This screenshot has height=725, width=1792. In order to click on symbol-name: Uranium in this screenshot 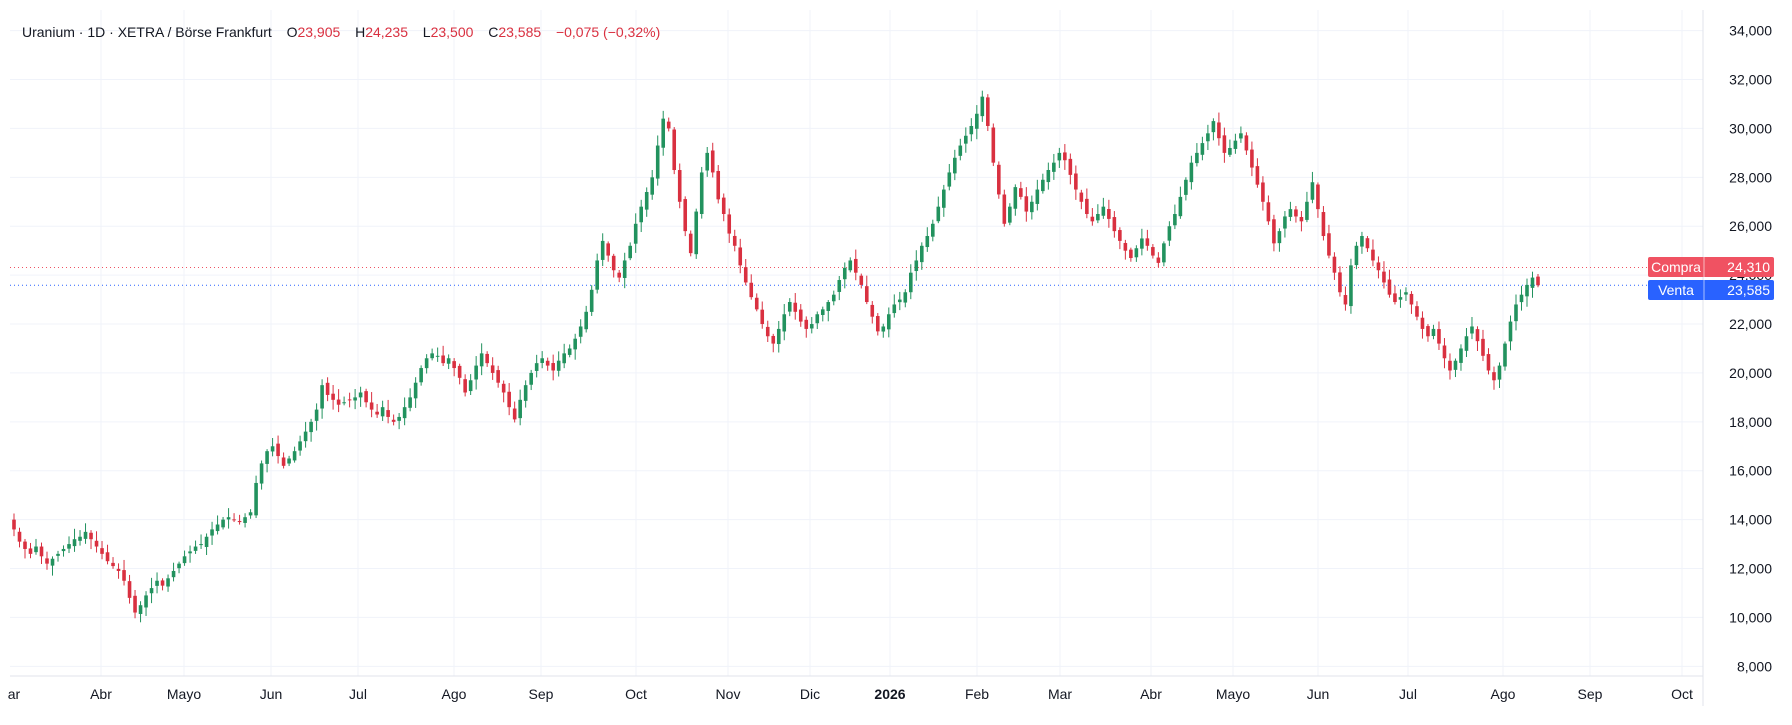, I will do `click(48, 32)`.